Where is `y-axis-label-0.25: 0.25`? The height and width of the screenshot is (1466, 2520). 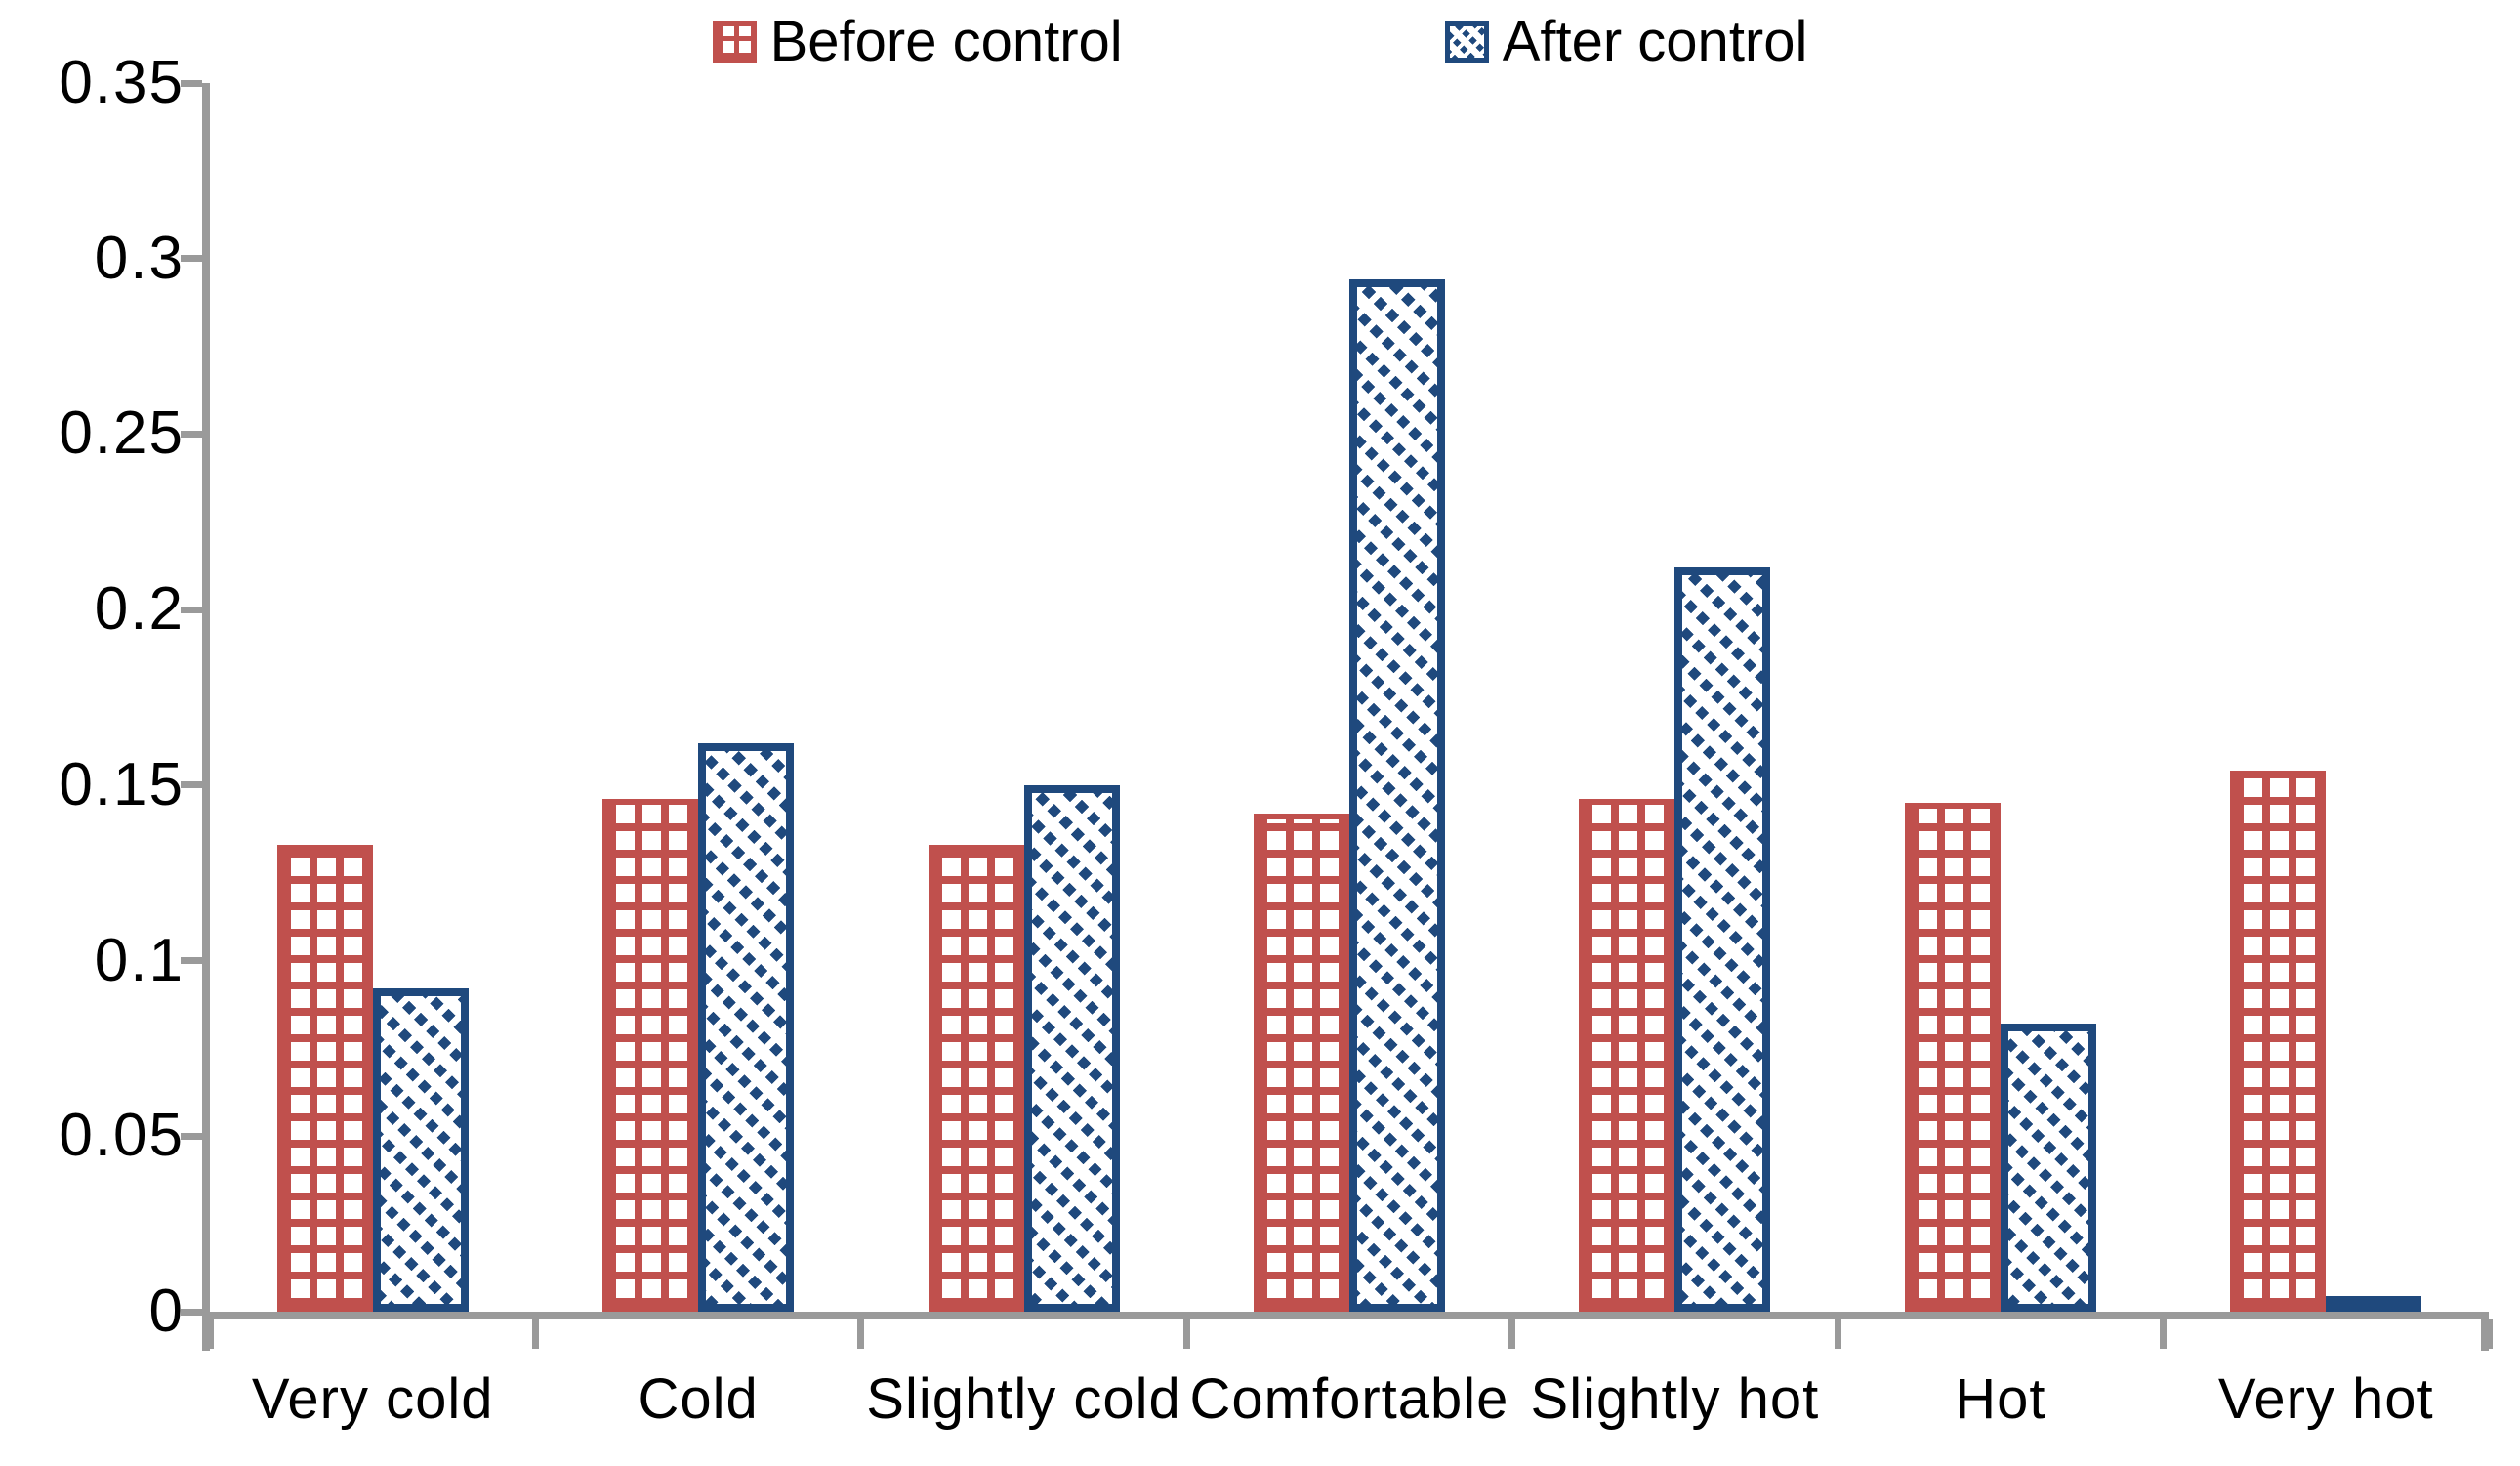
y-axis-label-0.25: 0.25 is located at coordinates (122, 434).